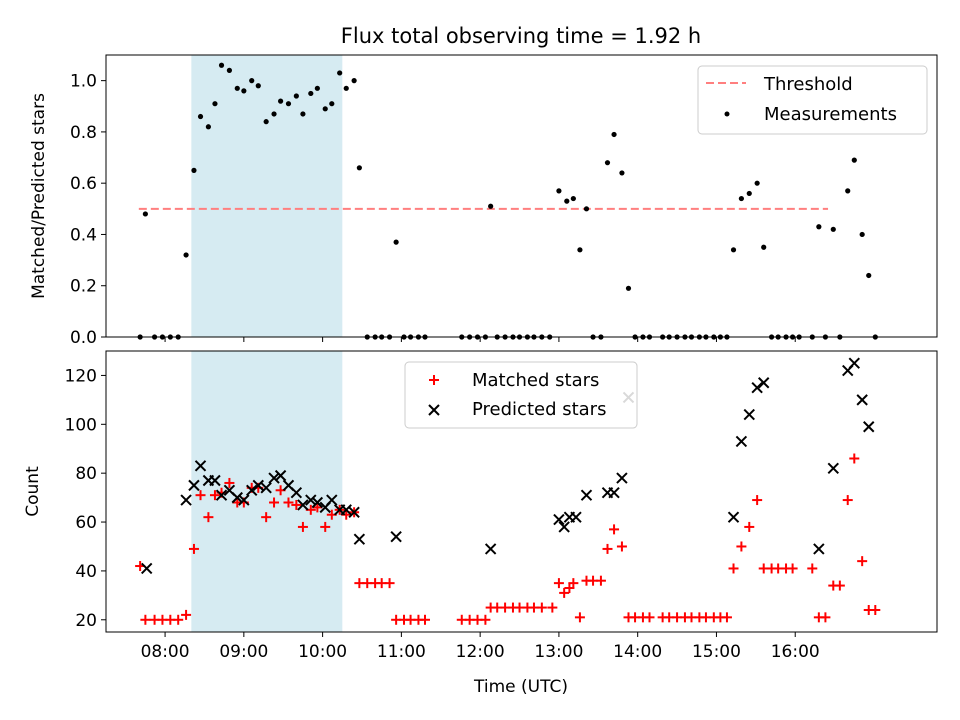 This screenshot has height=720, width=960. Describe the element at coordinates (267, 196) in the screenshot. I see `ratio-highlight-span` at that location.